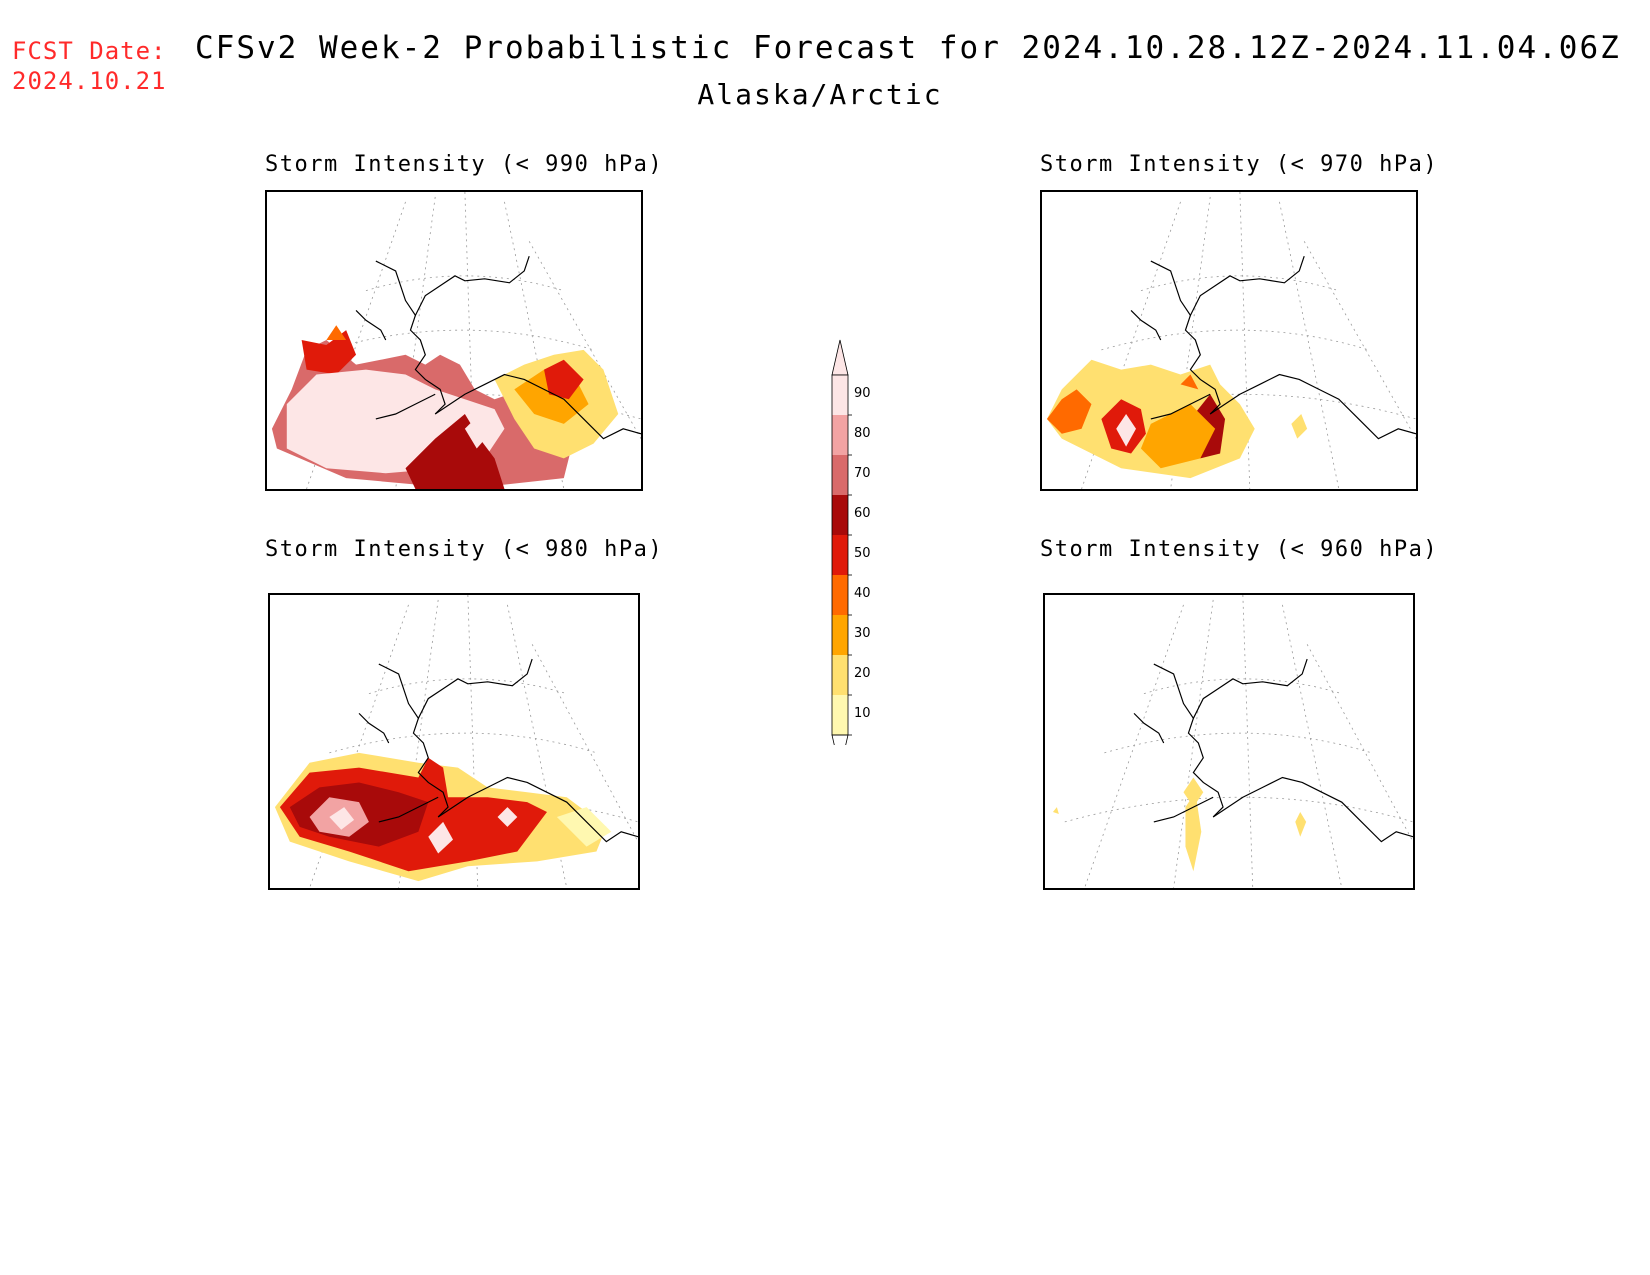 The image size is (1650, 1275). Describe the element at coordinates (862, 593) in the screenshot. I see `colorbar-label: 40` at that location.